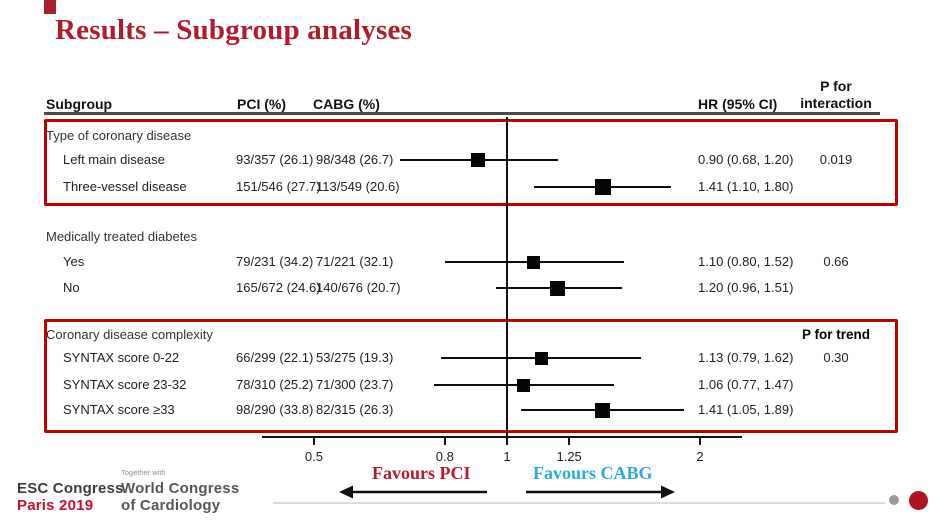 This screenshot has width=943, height=528. What do you see at coordinates (355, 159) in the screenshot?
I see `cabg-value: 98/348 (26.7)` at bounding box center [355, 159].